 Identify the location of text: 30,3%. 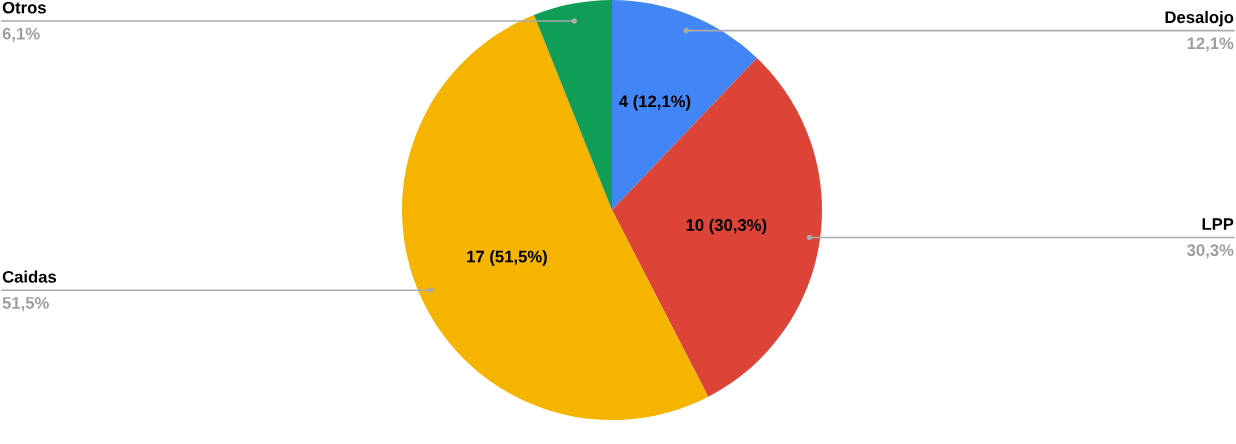
(1210, 251).